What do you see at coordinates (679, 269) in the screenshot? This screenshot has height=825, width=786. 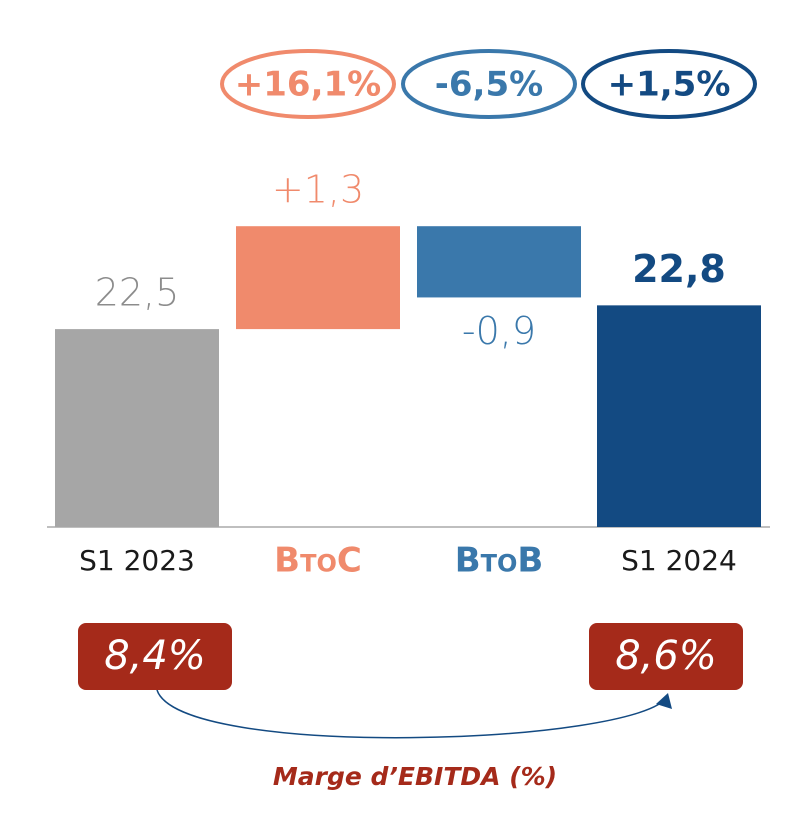 I see `value-label: 22,8` at bounding box center [679, 269].